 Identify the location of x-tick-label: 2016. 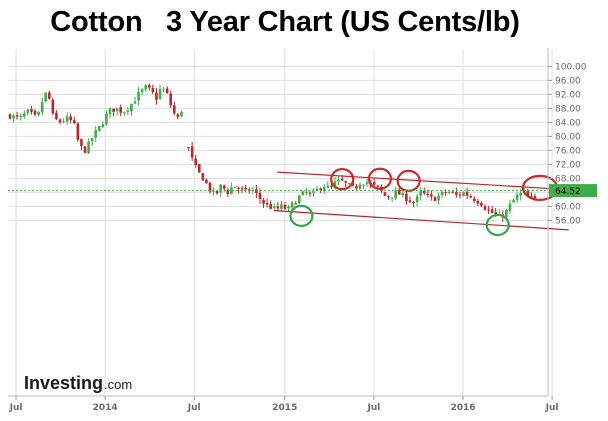
(462, 408).